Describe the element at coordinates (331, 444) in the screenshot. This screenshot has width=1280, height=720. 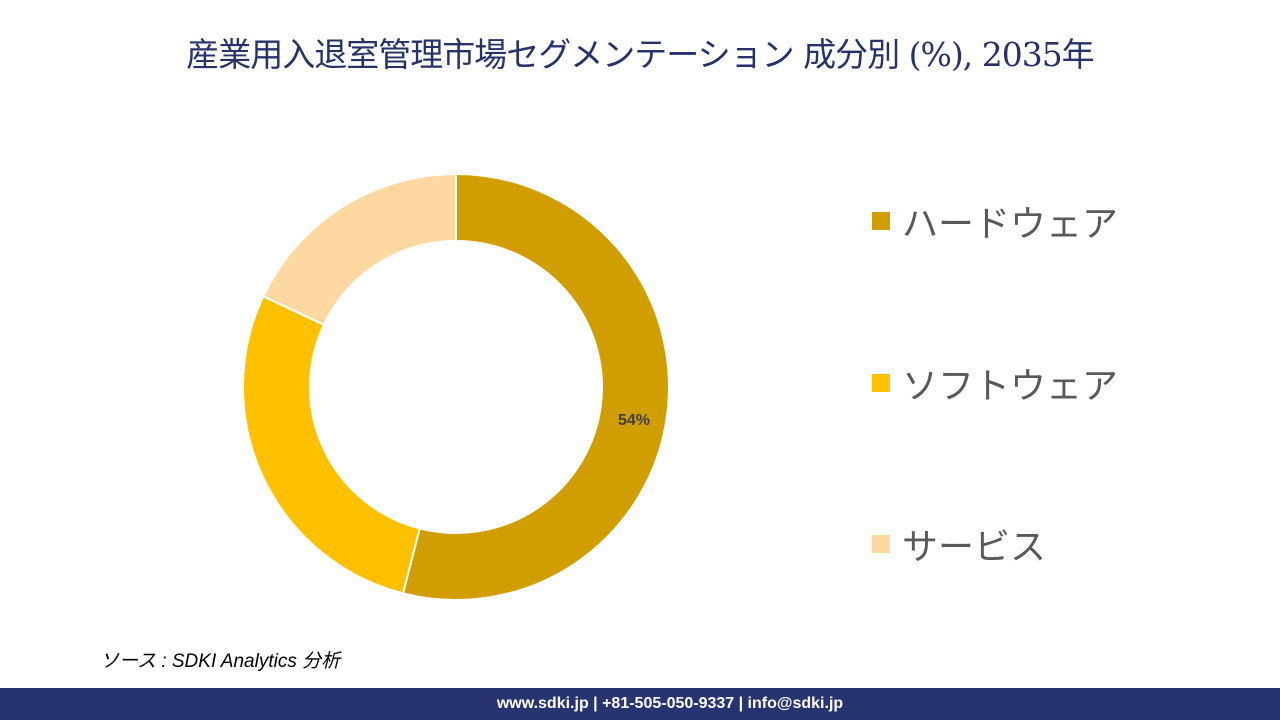
I see `slice-software` at that location.